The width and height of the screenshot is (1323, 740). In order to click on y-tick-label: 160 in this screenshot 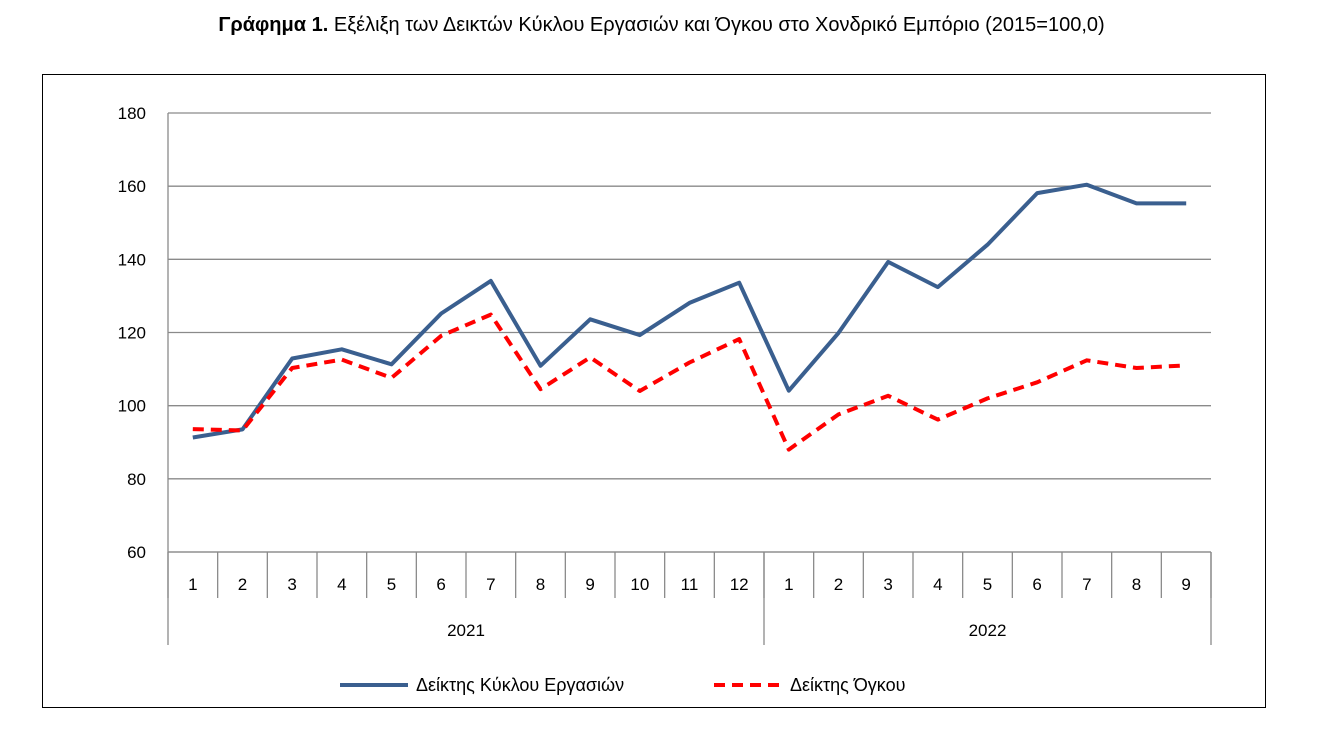, I will do `click(132, 186)`.